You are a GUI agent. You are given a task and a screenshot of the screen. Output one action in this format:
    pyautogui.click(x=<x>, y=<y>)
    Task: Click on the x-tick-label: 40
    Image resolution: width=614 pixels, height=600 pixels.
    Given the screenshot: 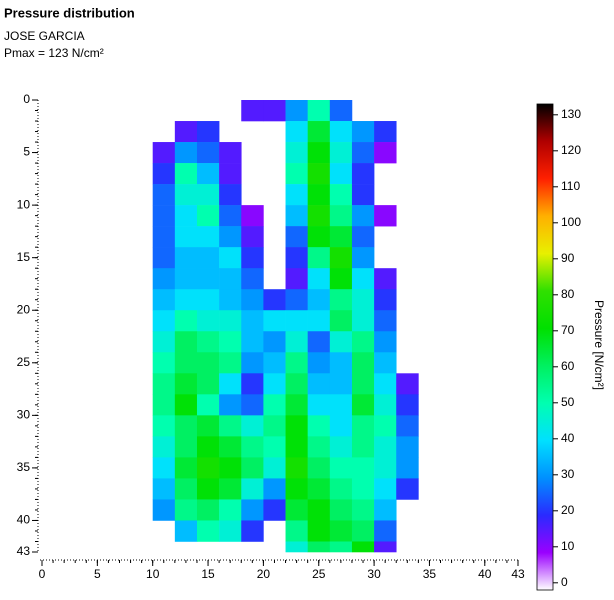 What is the action you would take?
    pyautogui.click(x=485, y=574)
    